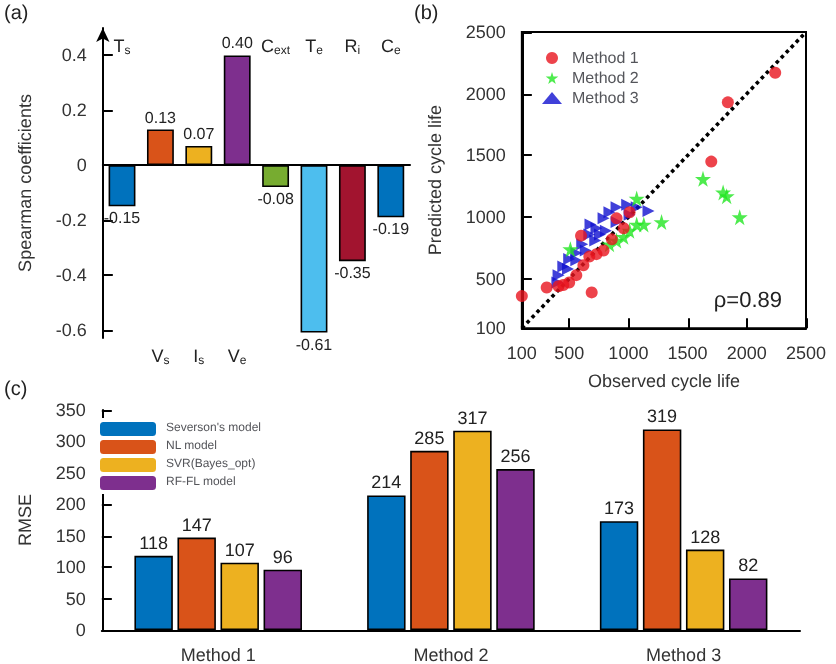 The image size is (836, 664). Describe the element at coordinates (662, 416) in the screenshot. I see `data-label: 319` at that location.